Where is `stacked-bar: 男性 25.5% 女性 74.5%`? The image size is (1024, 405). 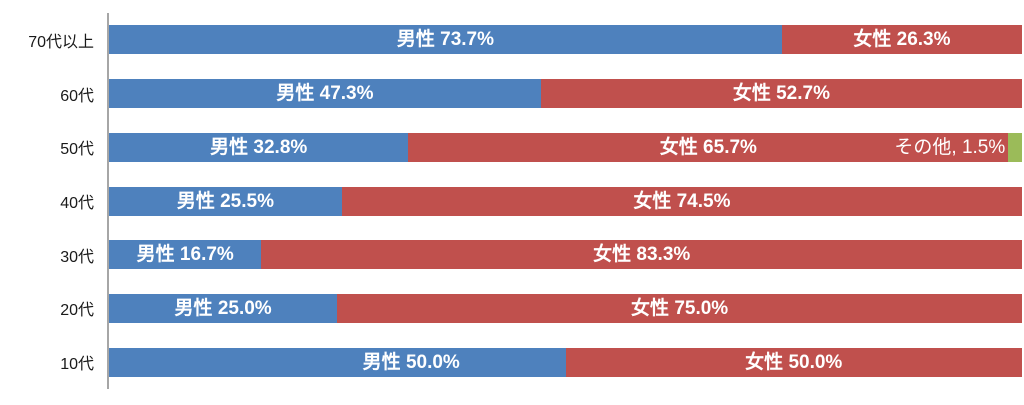 stacked-bar: 男性 25.5% 女性 74.5% is located at coordinates (565, 201).